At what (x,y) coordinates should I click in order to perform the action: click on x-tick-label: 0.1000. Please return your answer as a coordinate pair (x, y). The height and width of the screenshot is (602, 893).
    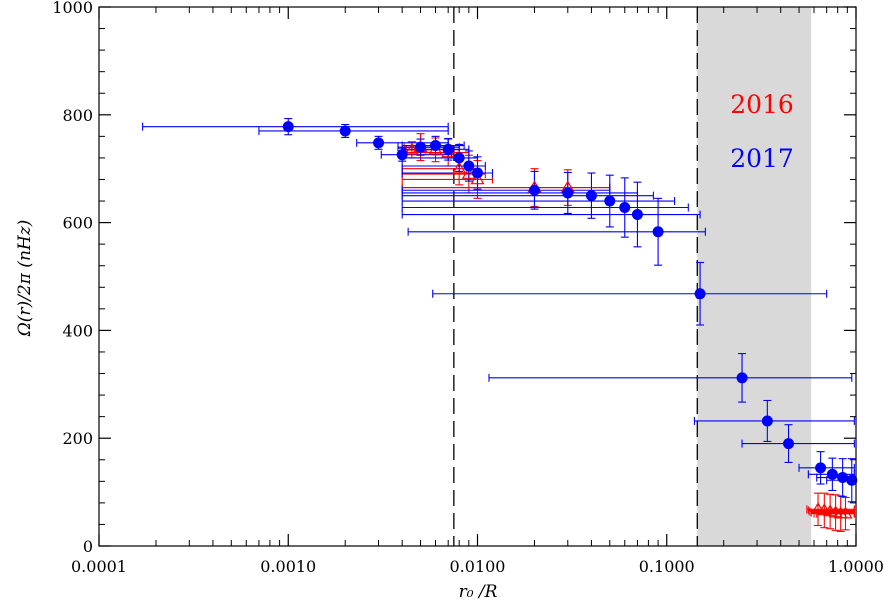
    Looking at the image, I should click on (667, 566).